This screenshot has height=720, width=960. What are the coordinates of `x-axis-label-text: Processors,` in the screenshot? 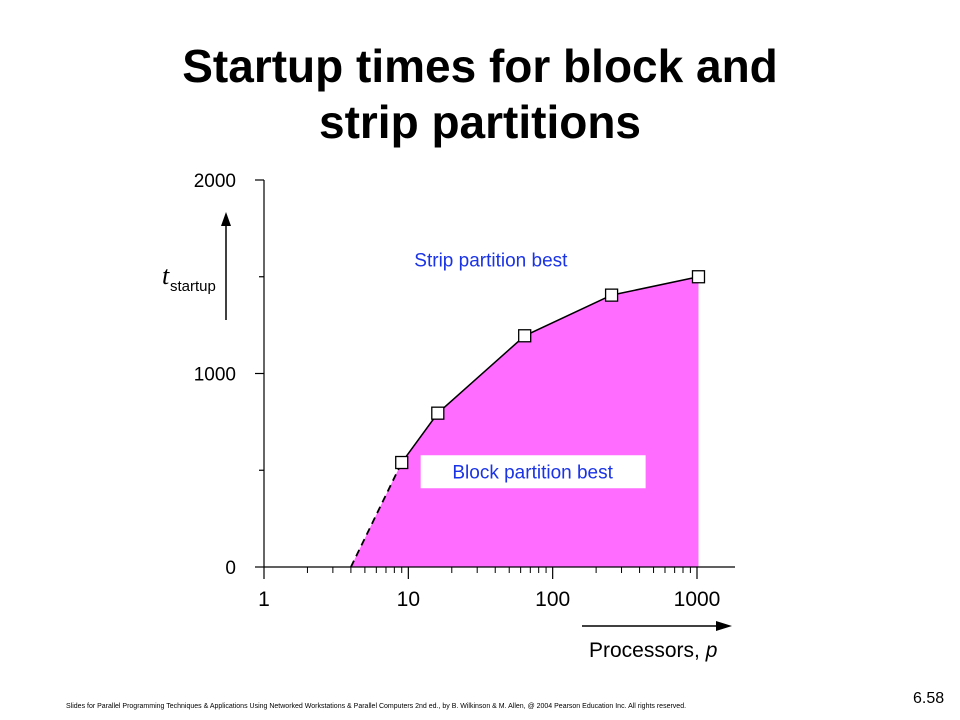 It's located at (647, 650).